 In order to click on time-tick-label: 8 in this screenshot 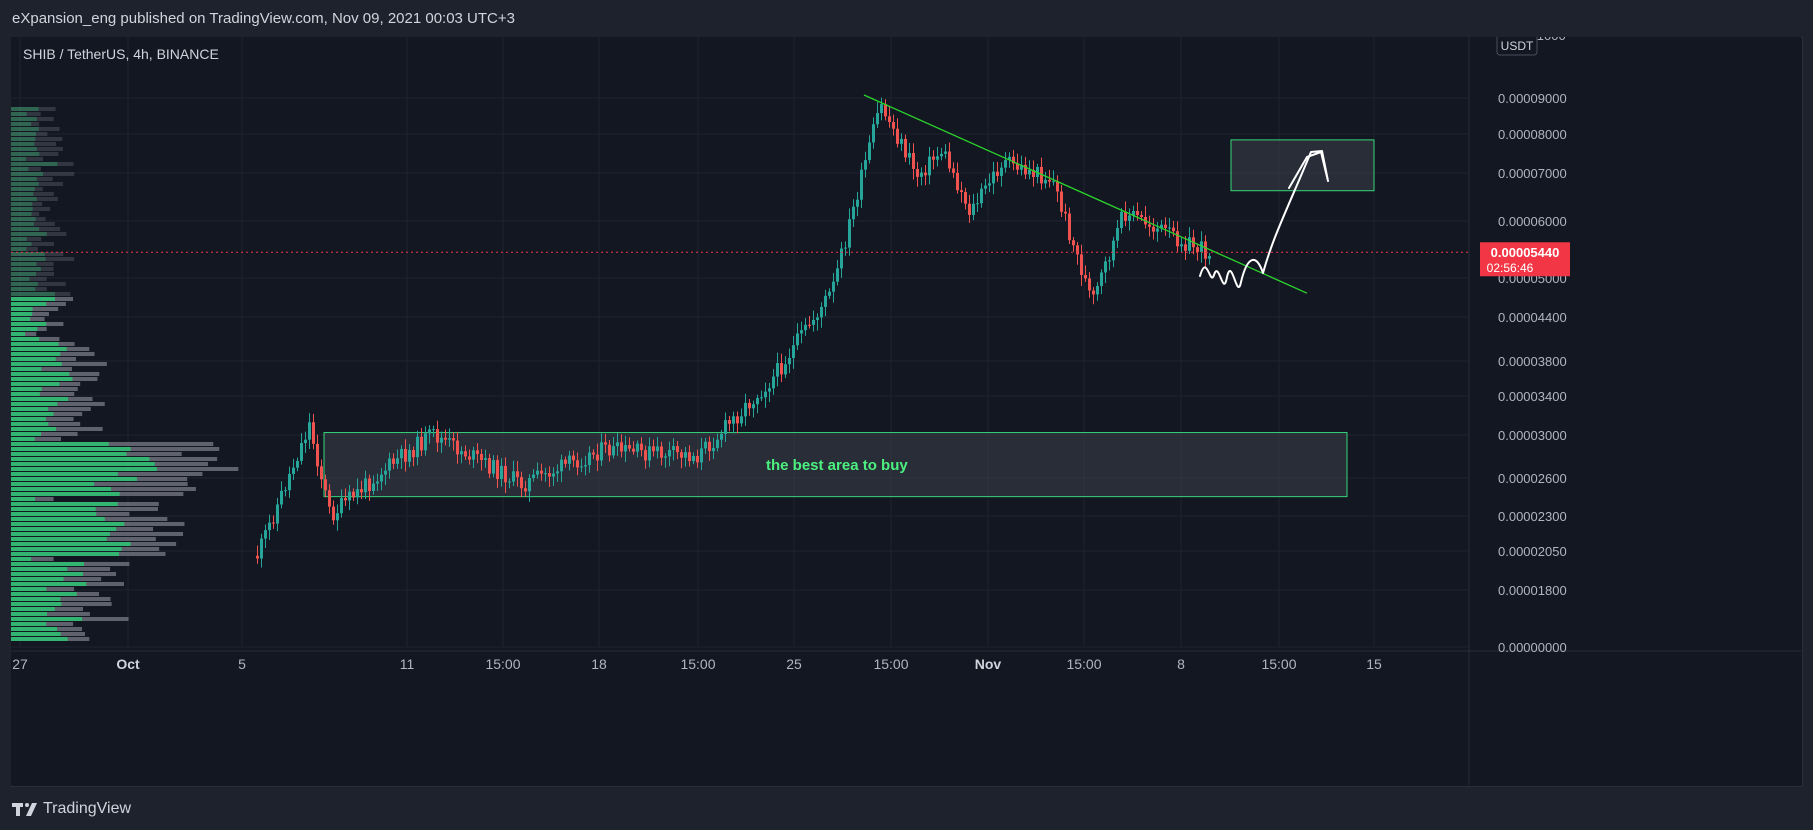, I will do `click(1181, 664)`.